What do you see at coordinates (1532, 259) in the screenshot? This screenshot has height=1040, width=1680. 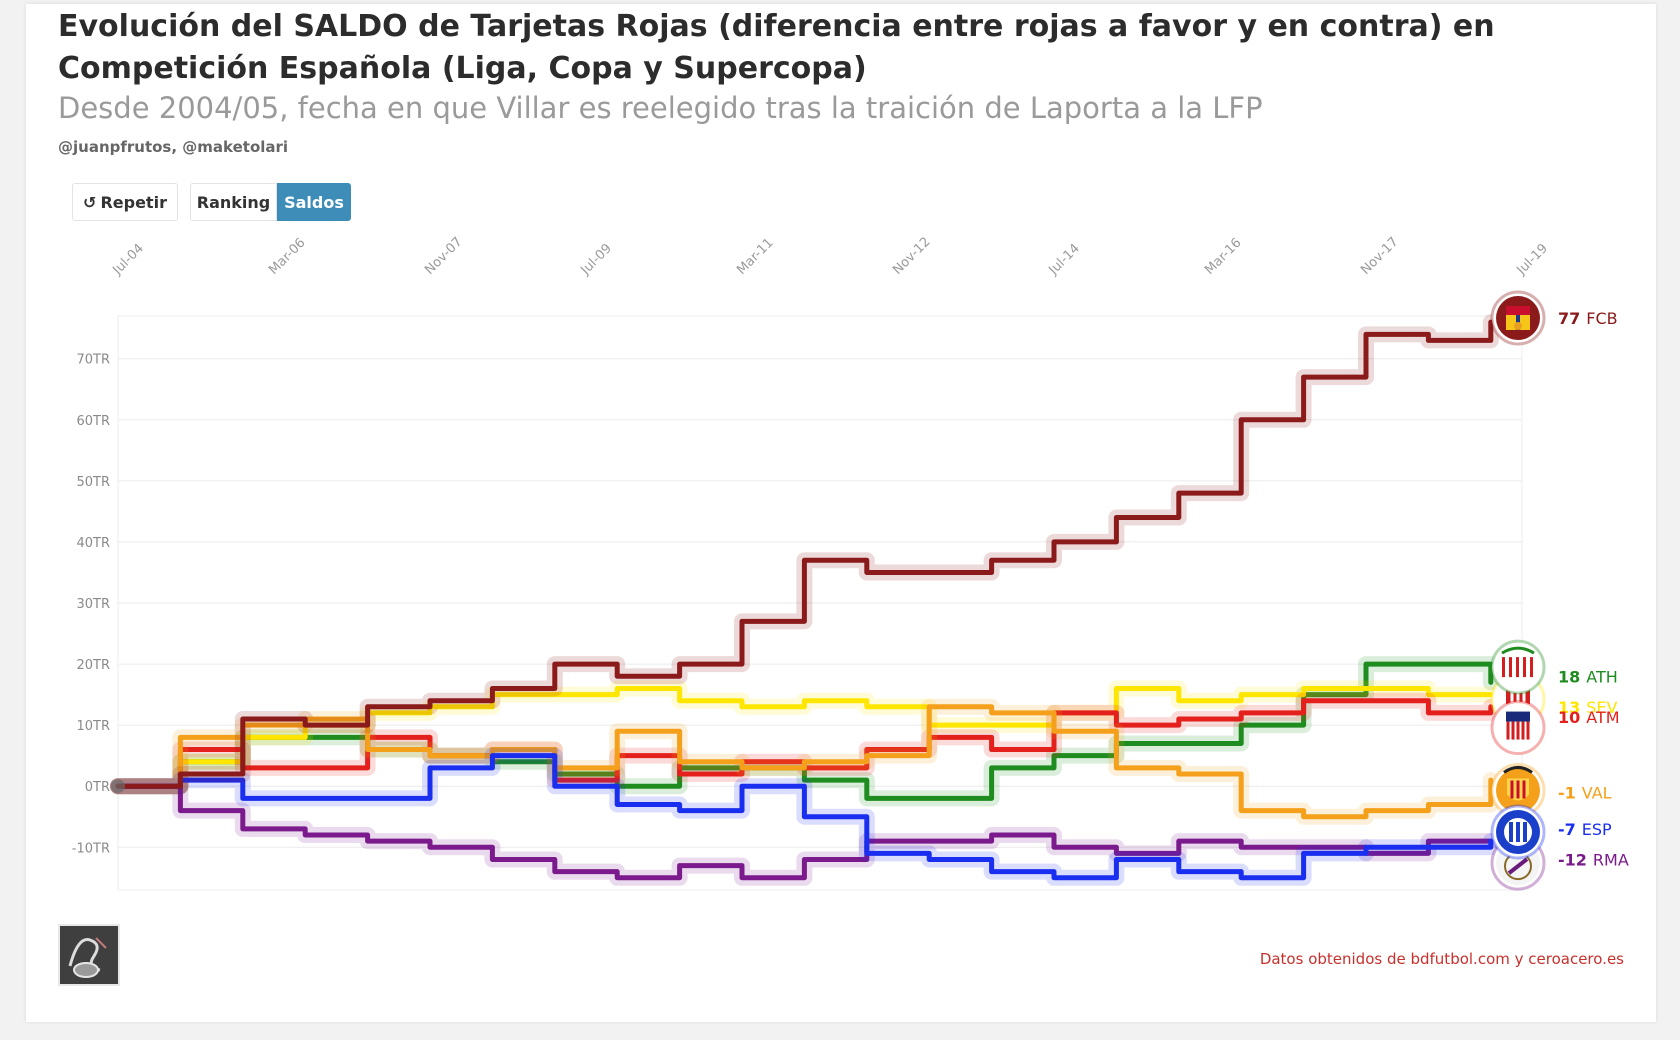 I see `x-tick-label: Jul-19` at bounding box center [1532, 259].